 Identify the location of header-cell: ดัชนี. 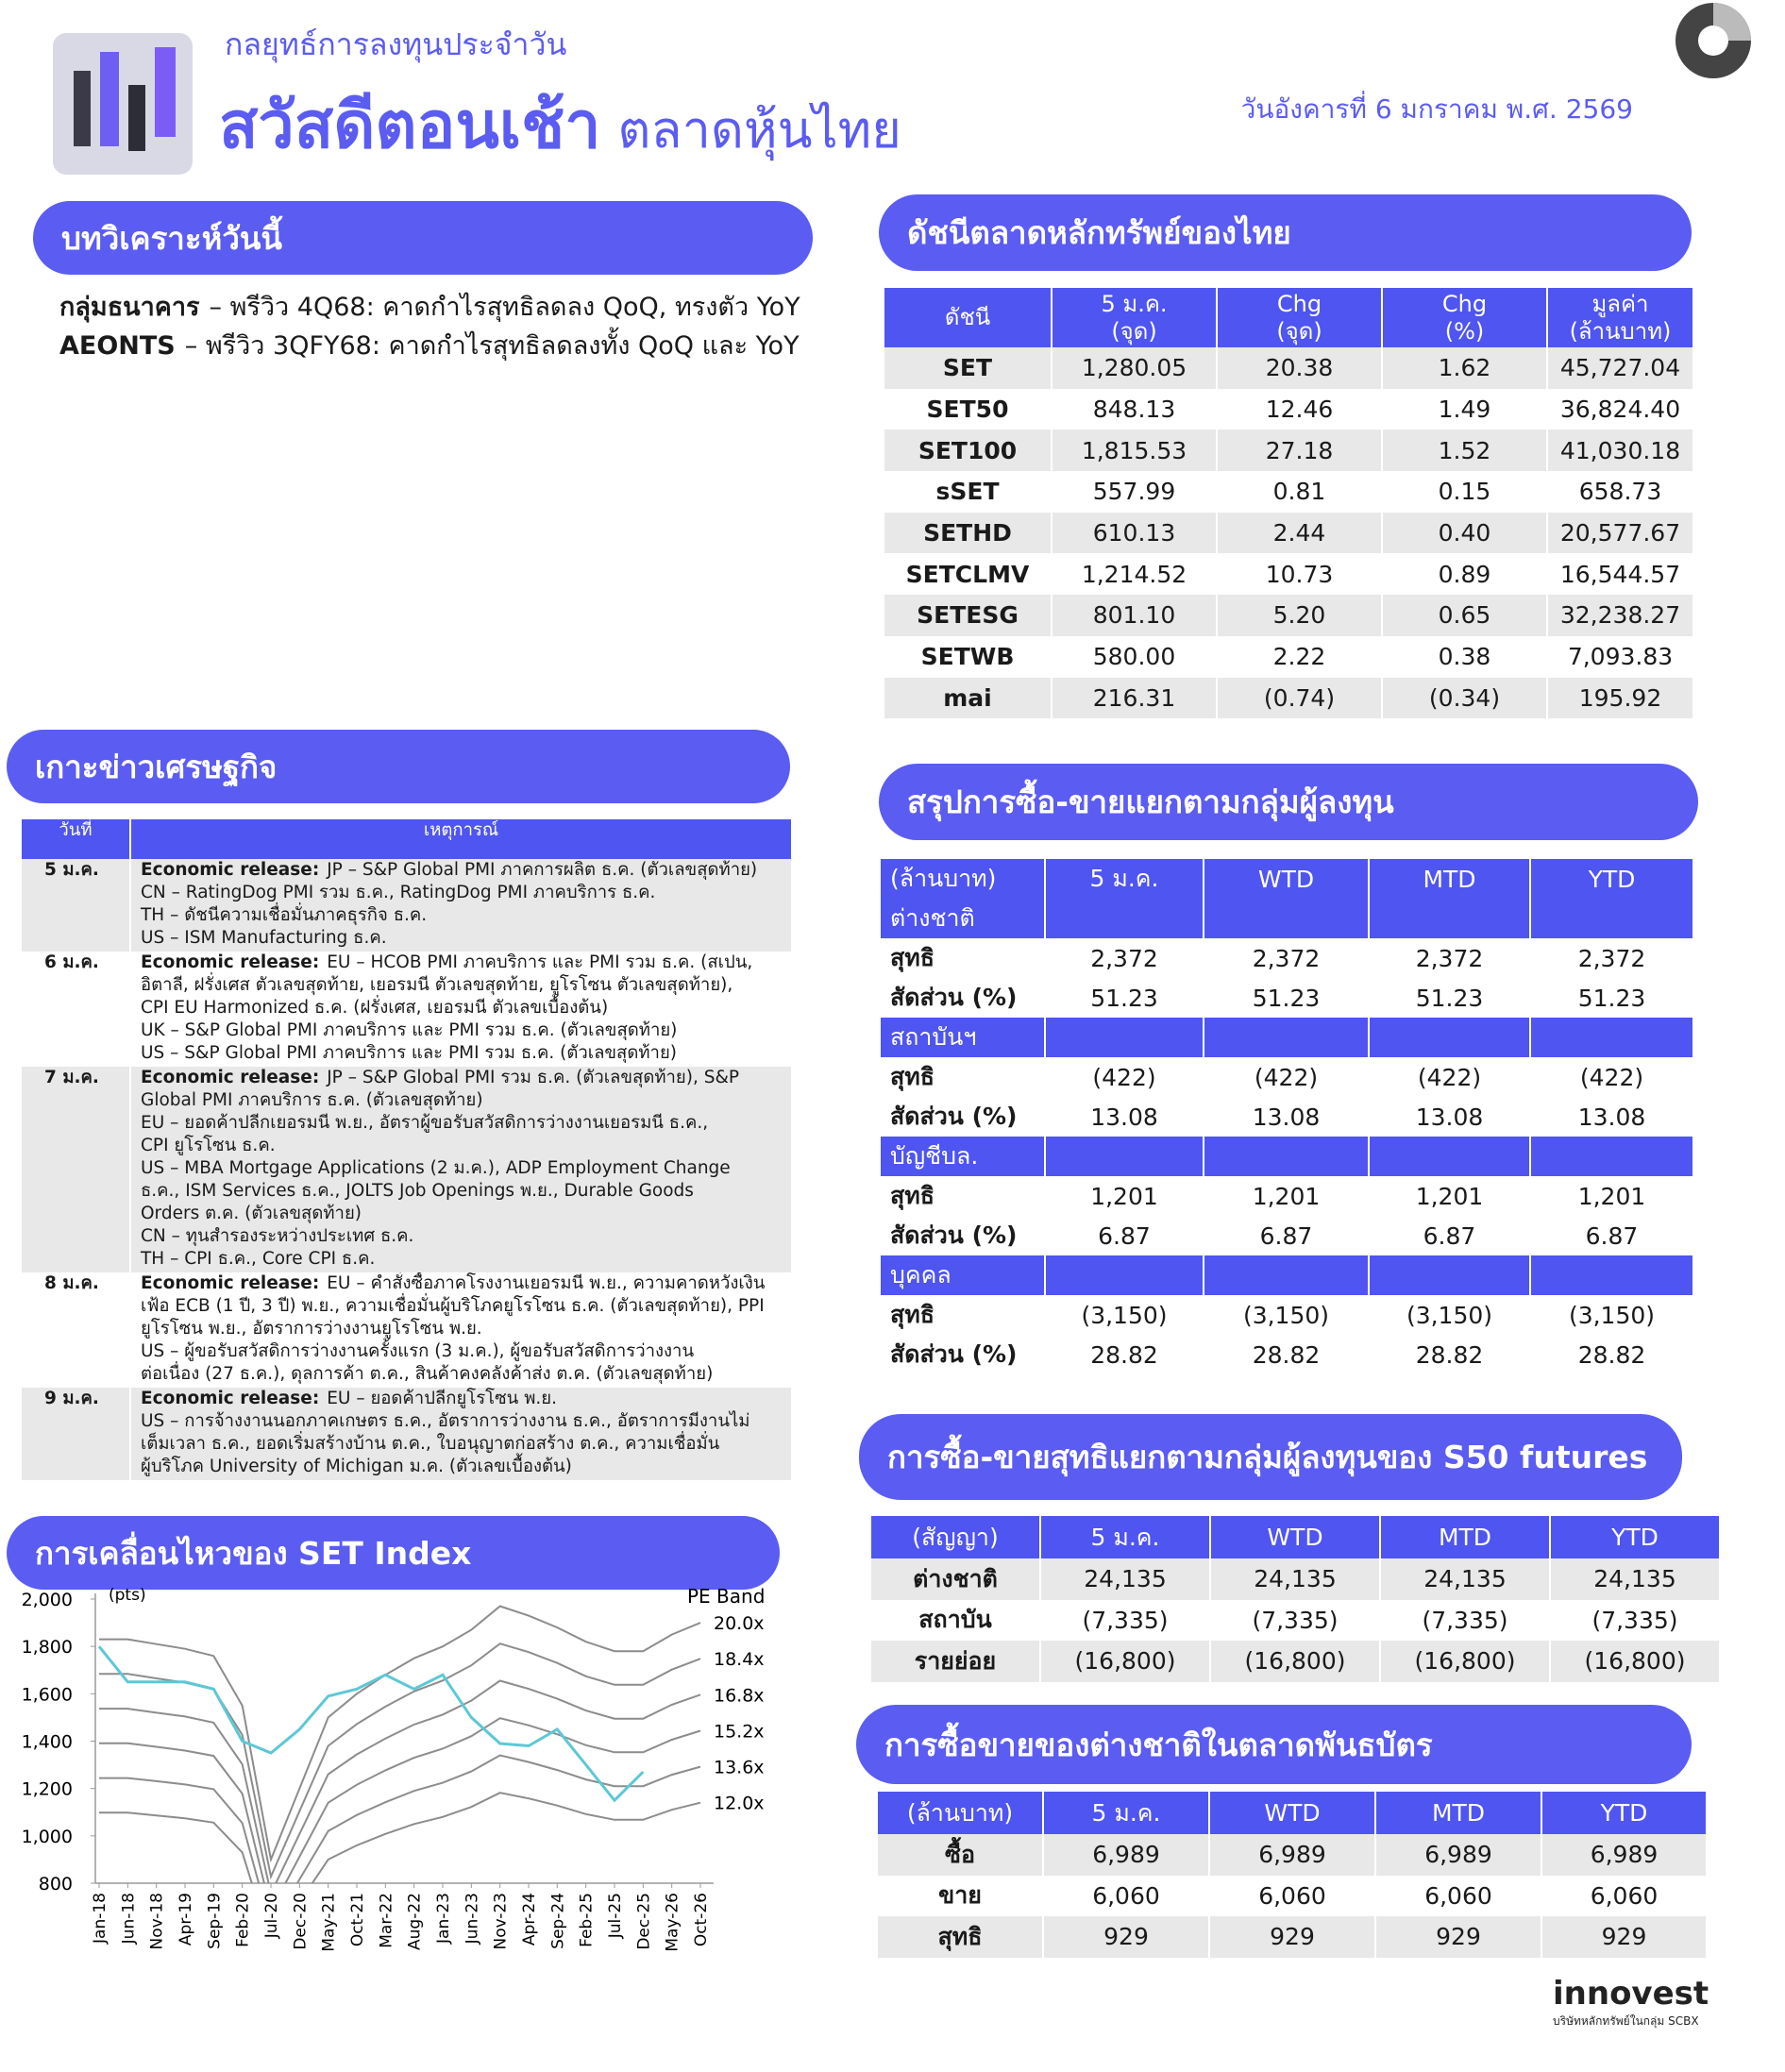
(967, 317).